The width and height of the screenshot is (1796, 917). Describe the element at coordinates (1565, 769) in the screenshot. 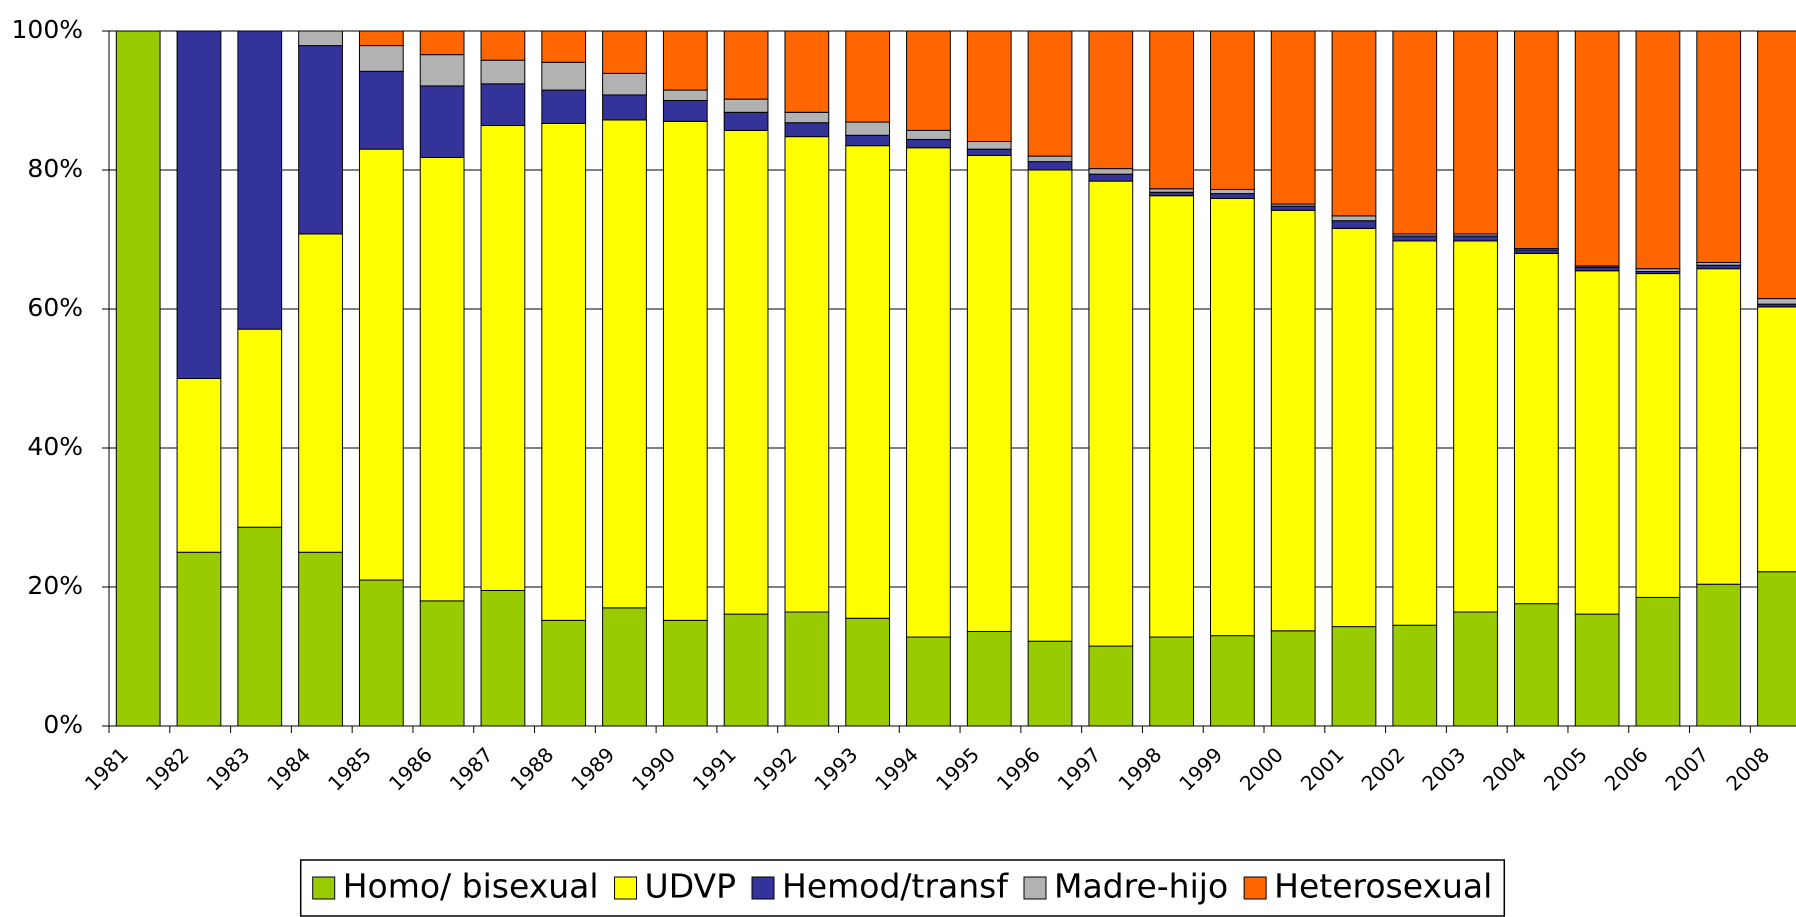

I see `x-tick-label: 2005` at that location.